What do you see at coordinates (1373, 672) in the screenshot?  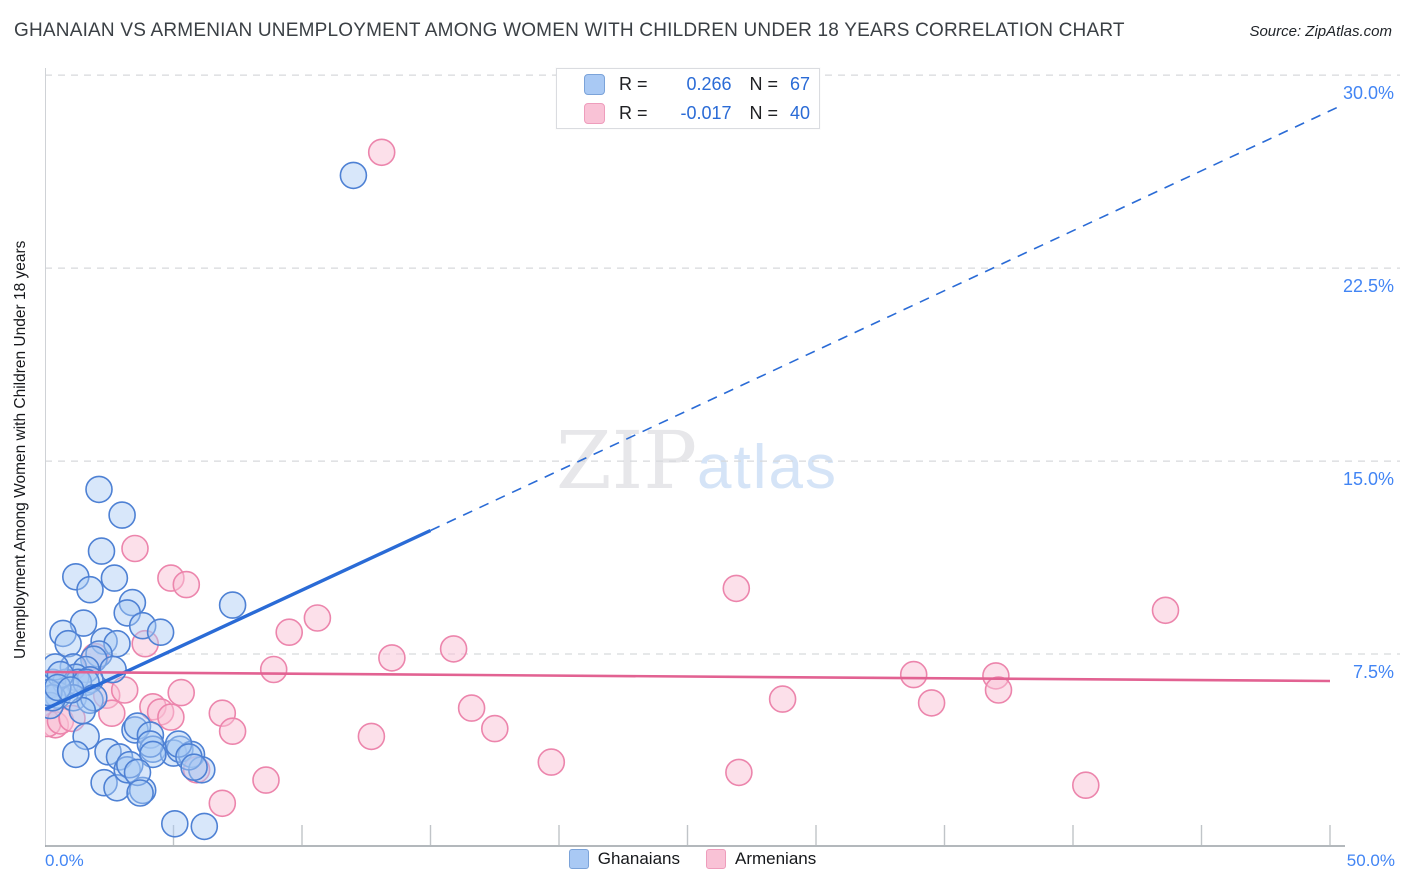 I see `y-tick-7-5: 7.5%` at bounding box center [1373, 672].